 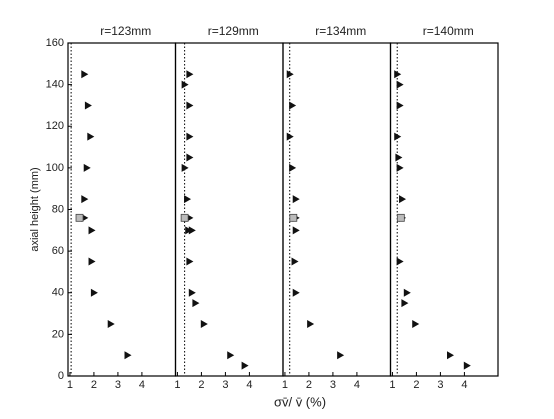 What do you see at coordinates (58, 209) in the screenshot?
I see `y-tick-label: 80` at bounding box center [58, 209].